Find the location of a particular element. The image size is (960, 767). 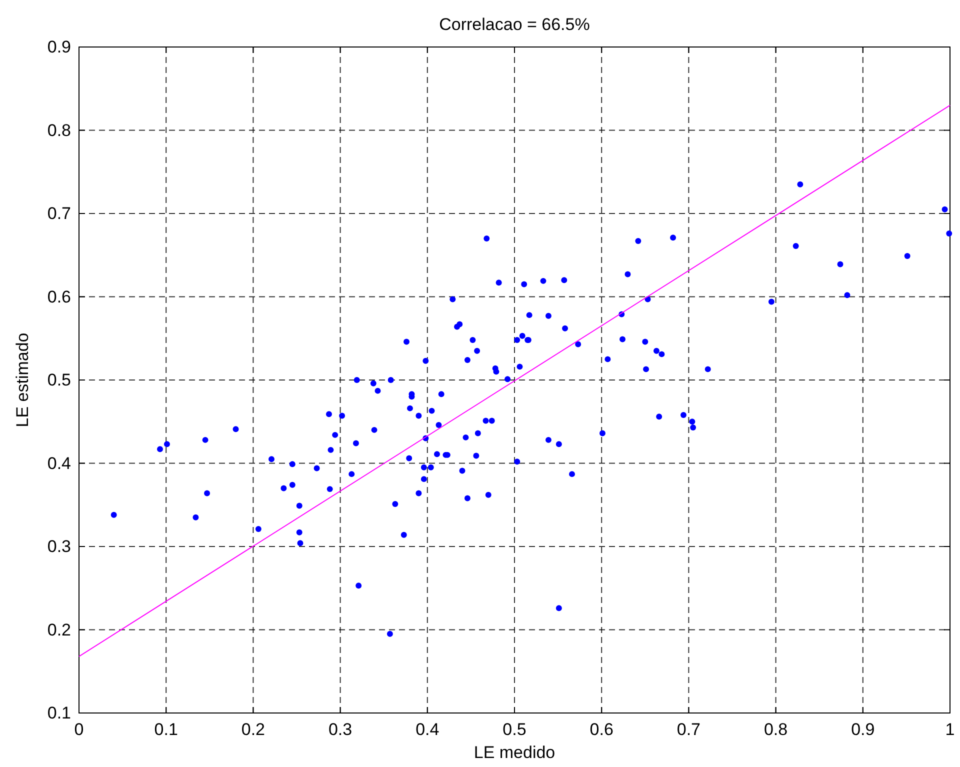

y-tick-label: 0.1 is located at coordinates (59, 713).